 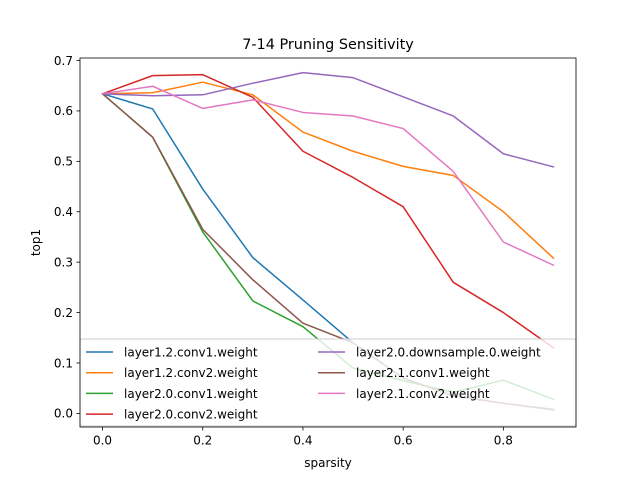 I want to click on legend-label-layer2-0-downsample-0-weight: layer2.0.downsample.0.weight, so click(x=448, y=353).